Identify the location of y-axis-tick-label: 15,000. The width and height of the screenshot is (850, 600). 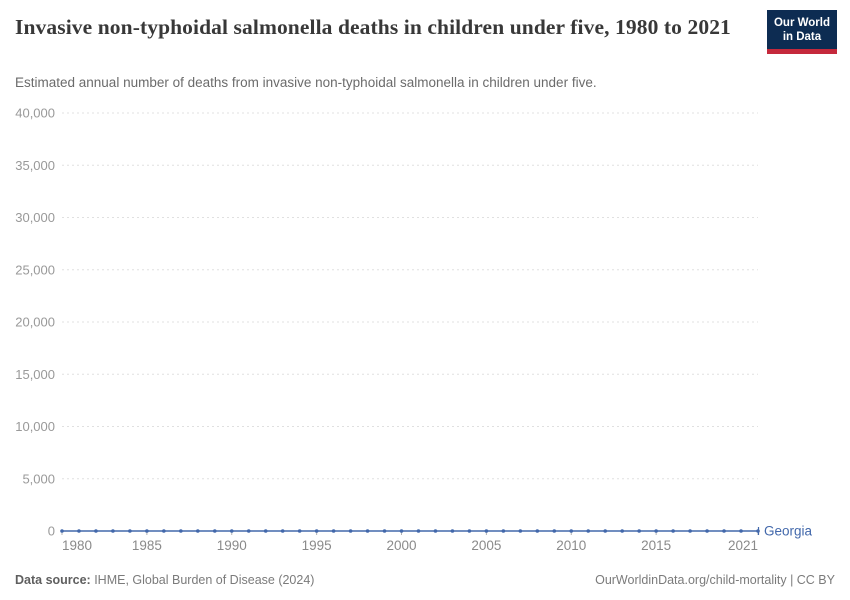
(35, 374).